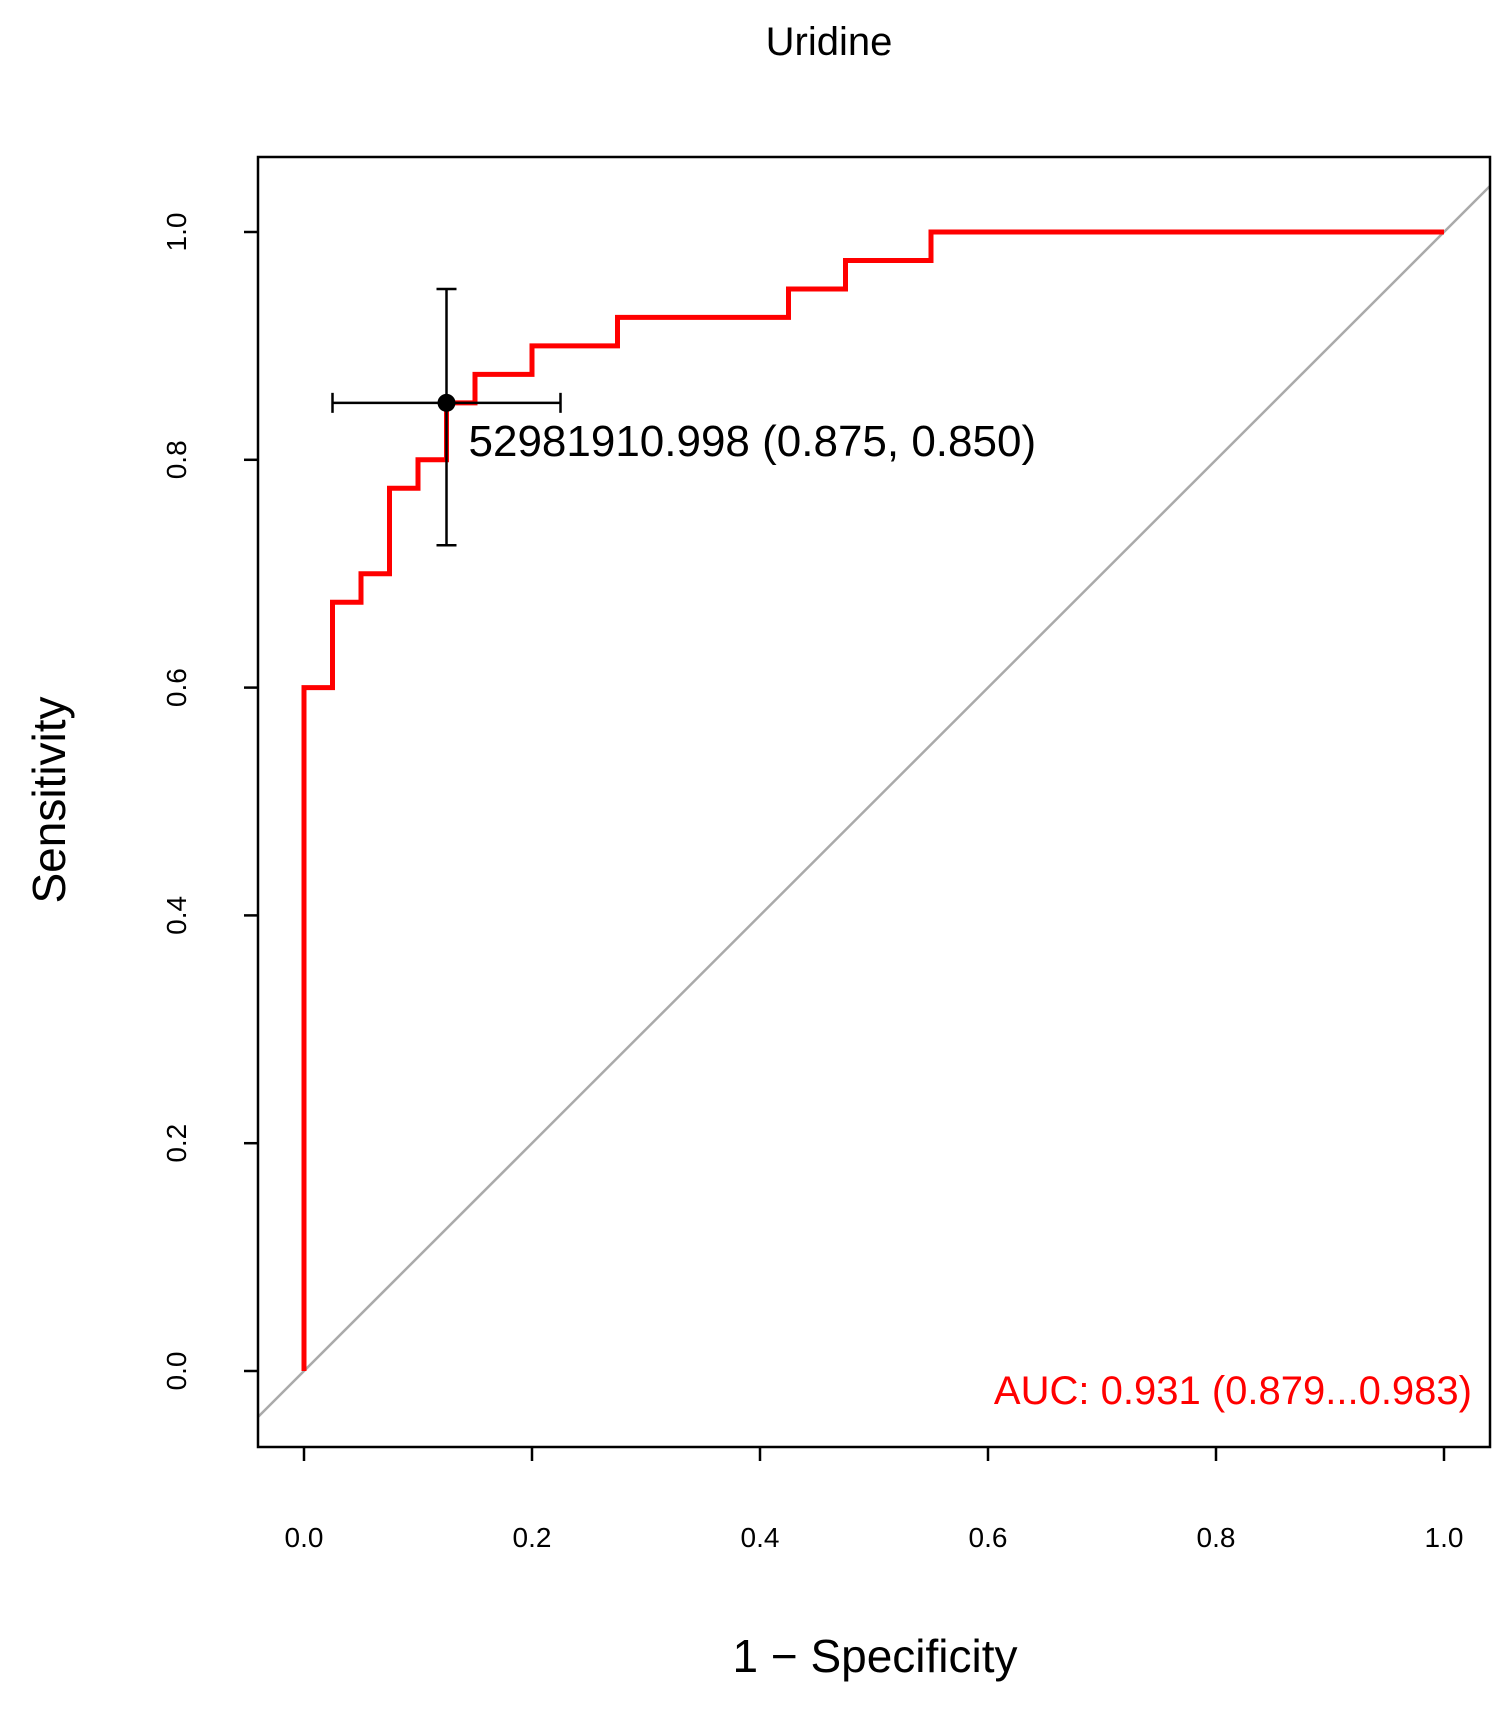  What do you see at coordinates (304, 1537) in the screenshot?
I see `x-tick-label: 0.0` at bounding box center [304, 1537].